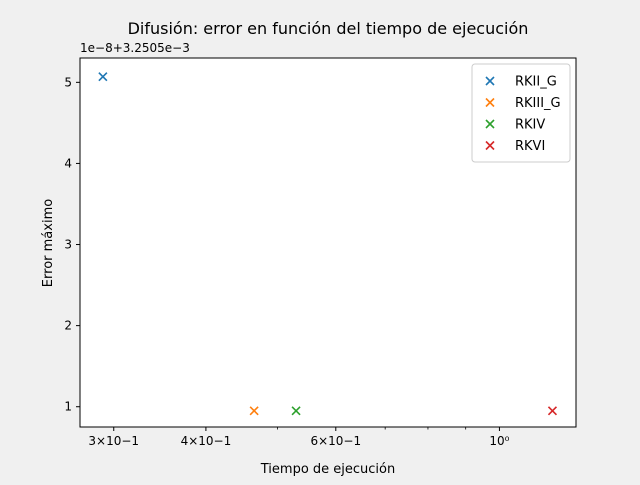 Image resolution: width=640 pixels, height=485 pixels. What do you see at coordinates (48, 243) in the screenshot?
I see `y-axis-label: Error máximo` at bounding box center [48, 243].